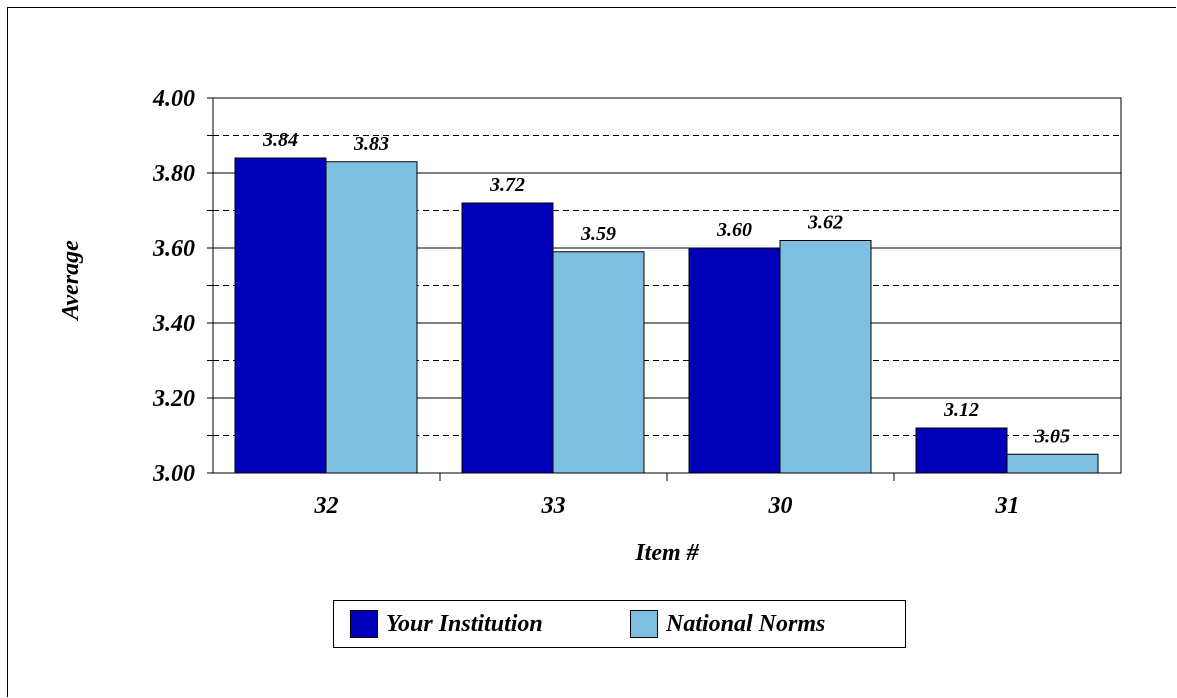 The height and width of the screenshot is (698, 1177). What do you see at coordinates (326, 506) in the screenshot?
I see `x-tick-label: 32` at bounding box center [326, 506].